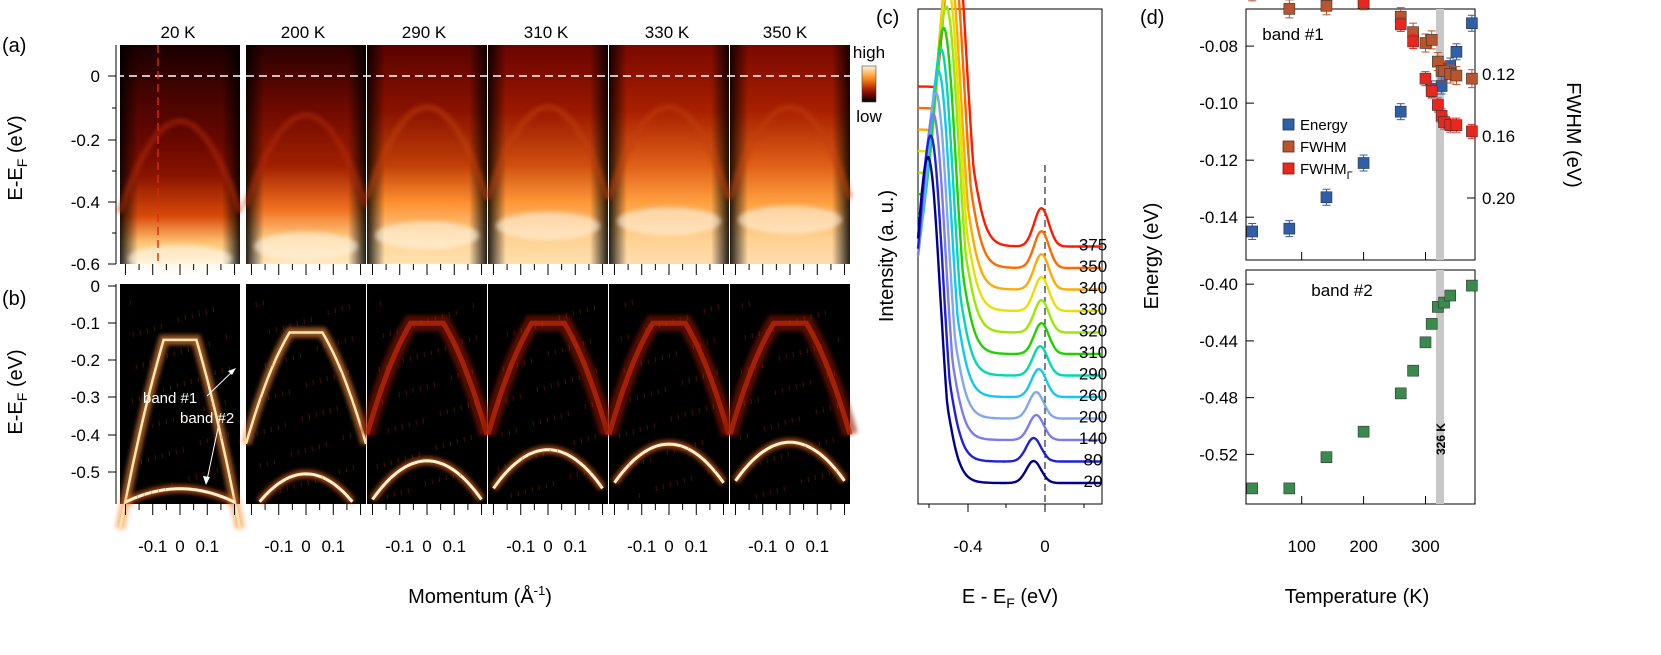 The image size is (1661, 655). Describe the element at coordinates (869, 84) in the screenshot. I see `colorbar: high low` at that location.